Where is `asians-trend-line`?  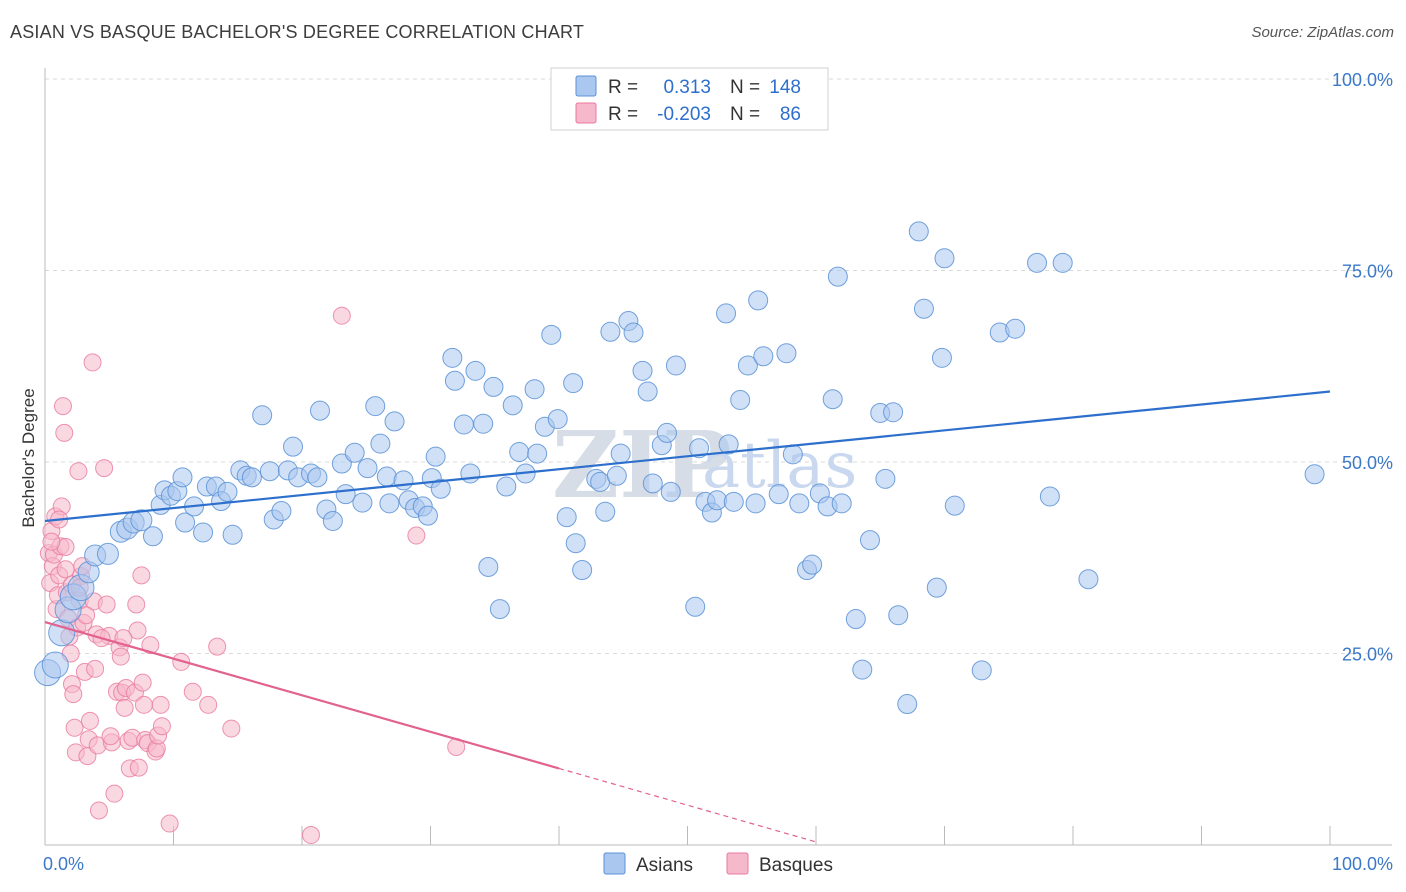 asians-trend-line is located at coordinates (687, 456).